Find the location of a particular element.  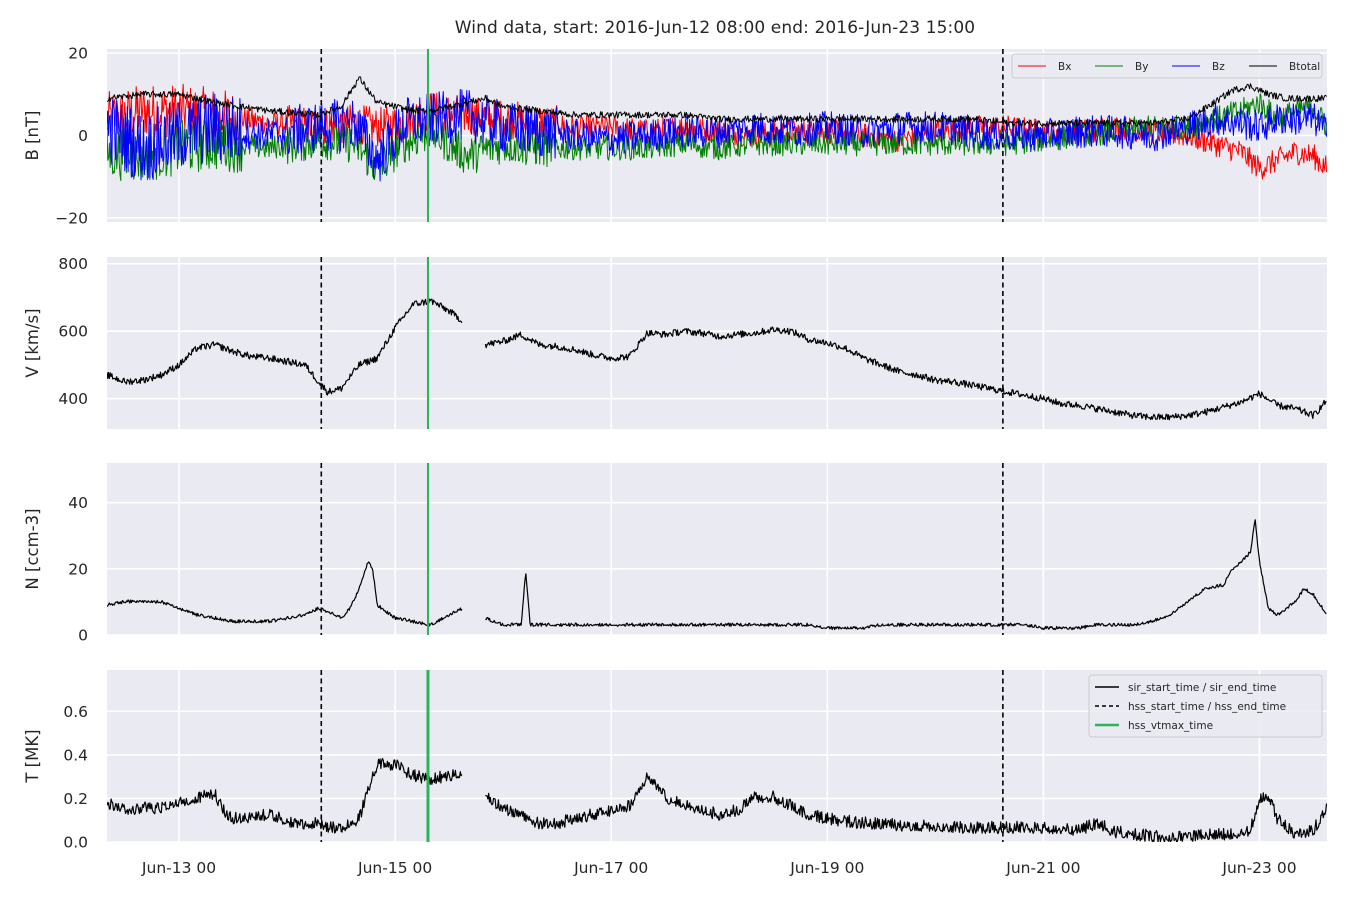

y-tick-label: 0.0 is located at coordinates (75, 843).